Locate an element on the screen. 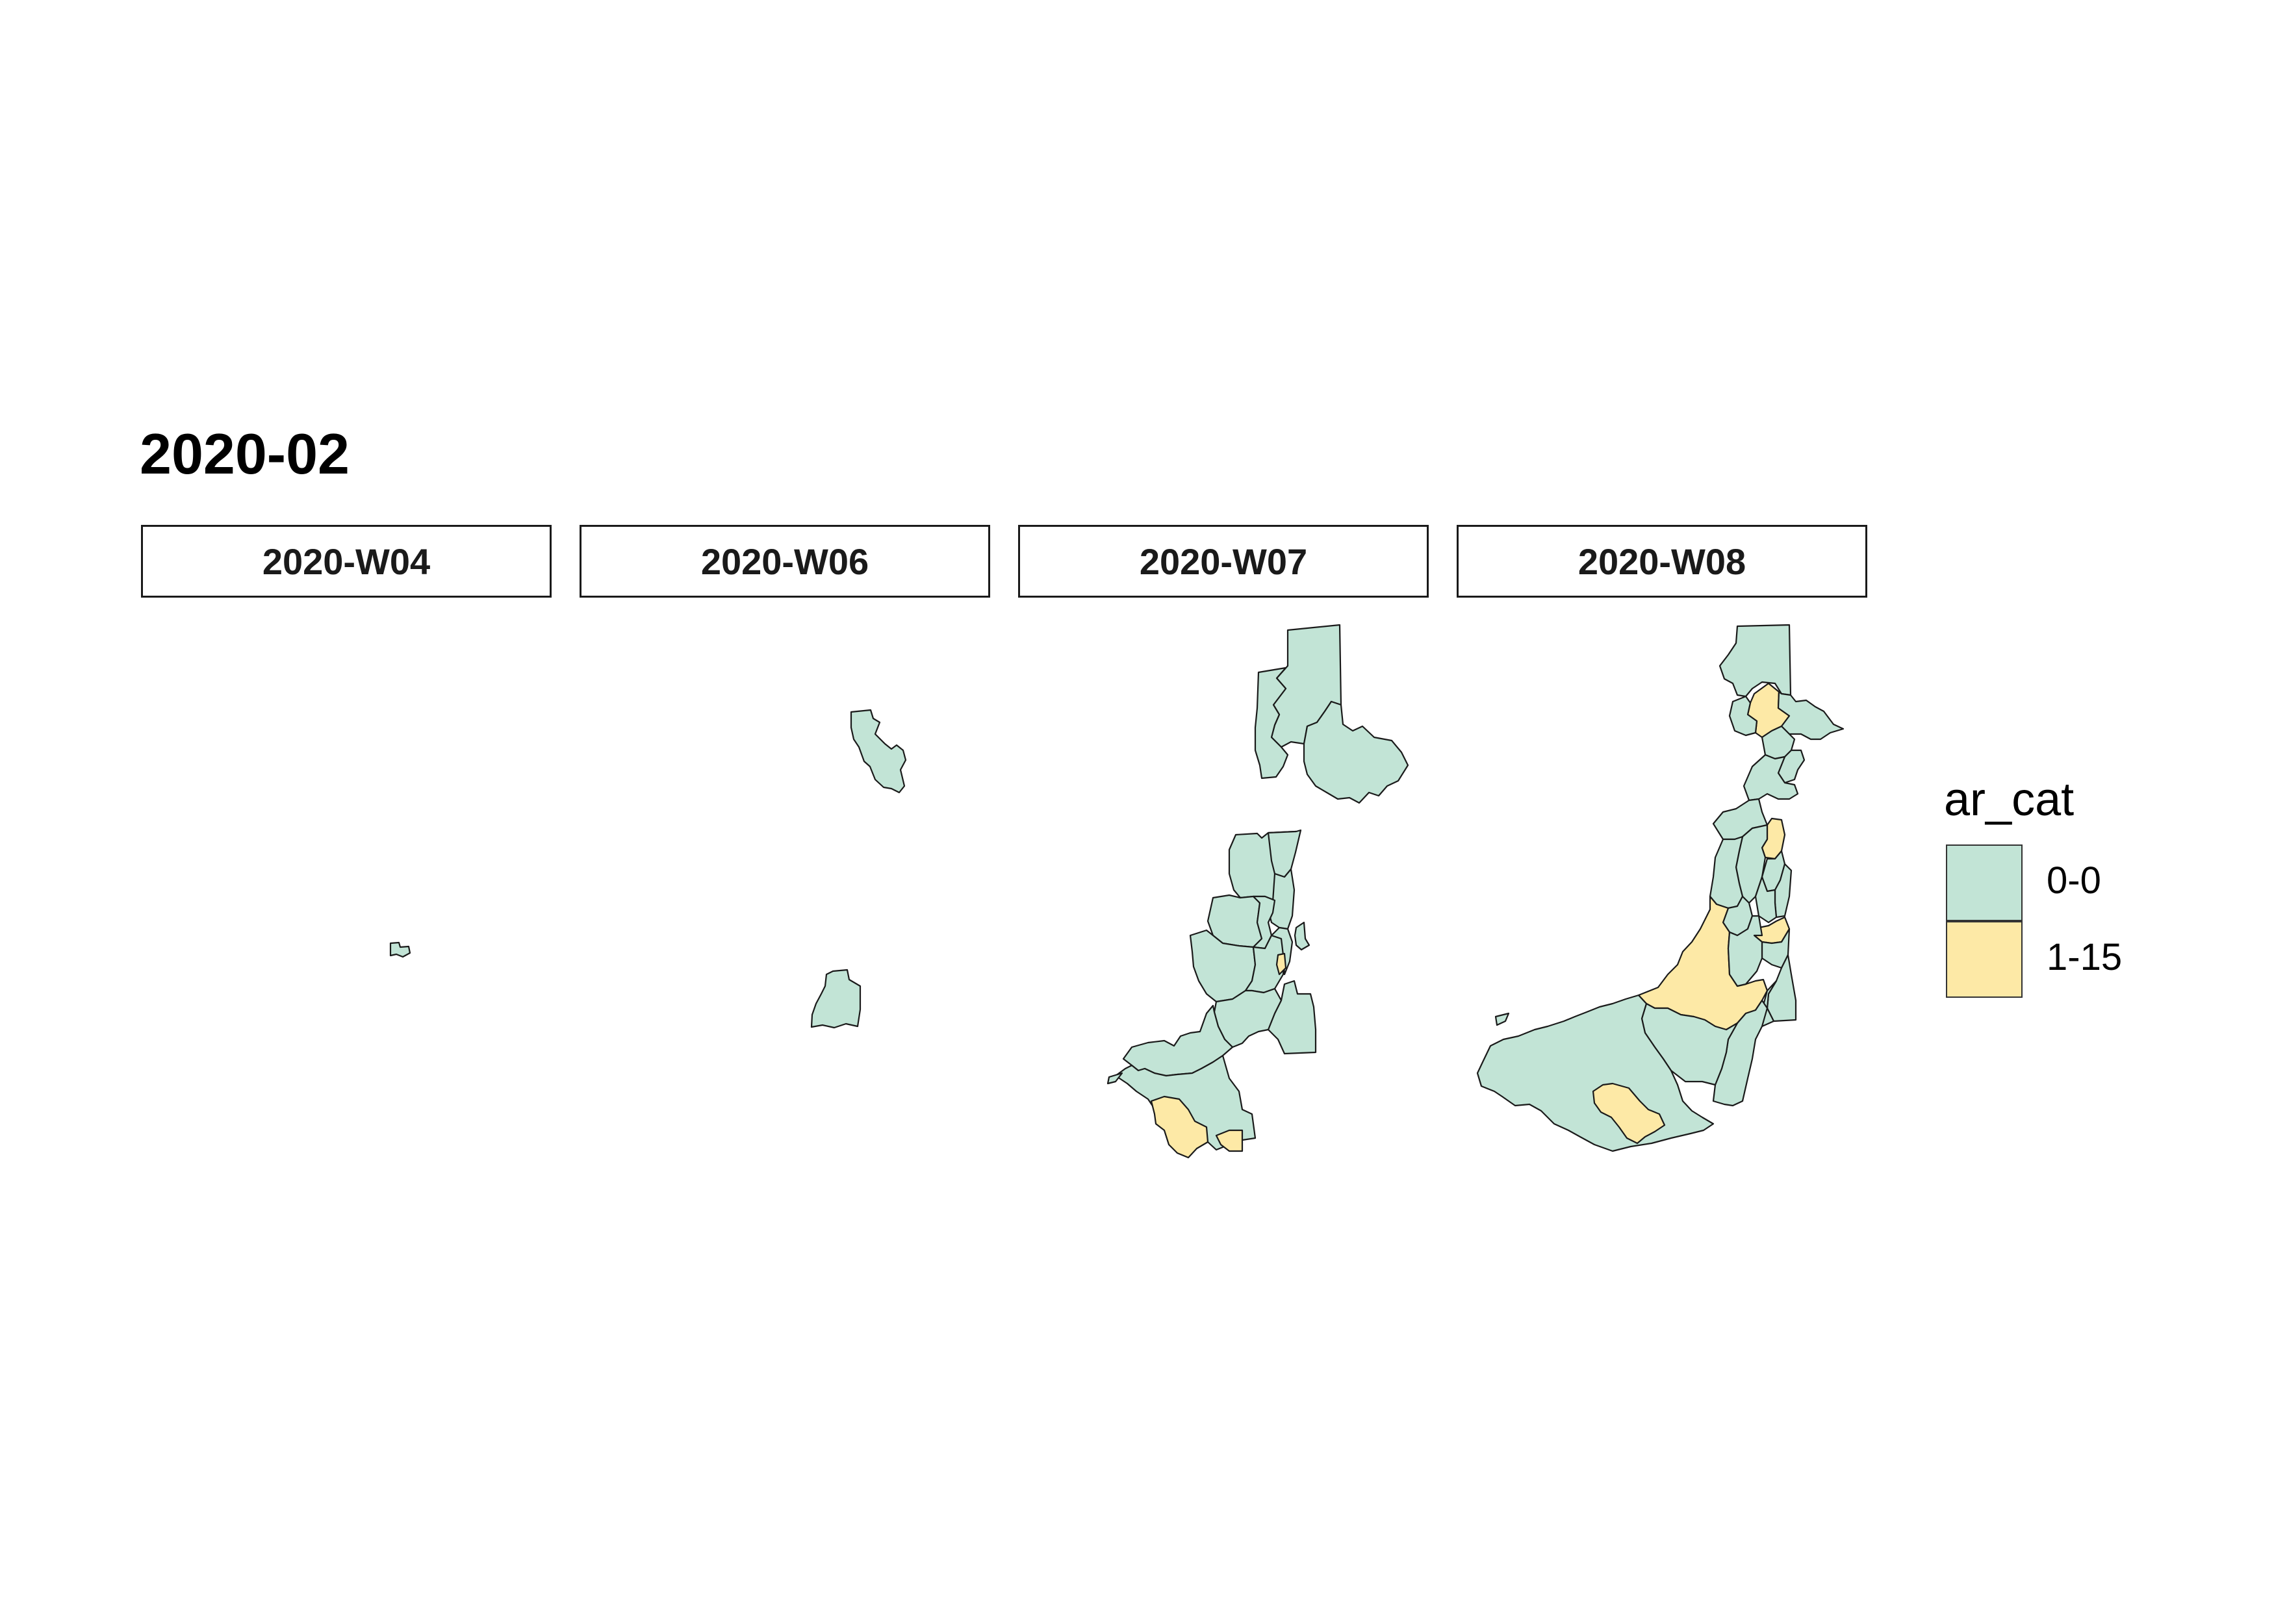  legend-label-1-15: 1-15 is located at coordinates (2085, 957).